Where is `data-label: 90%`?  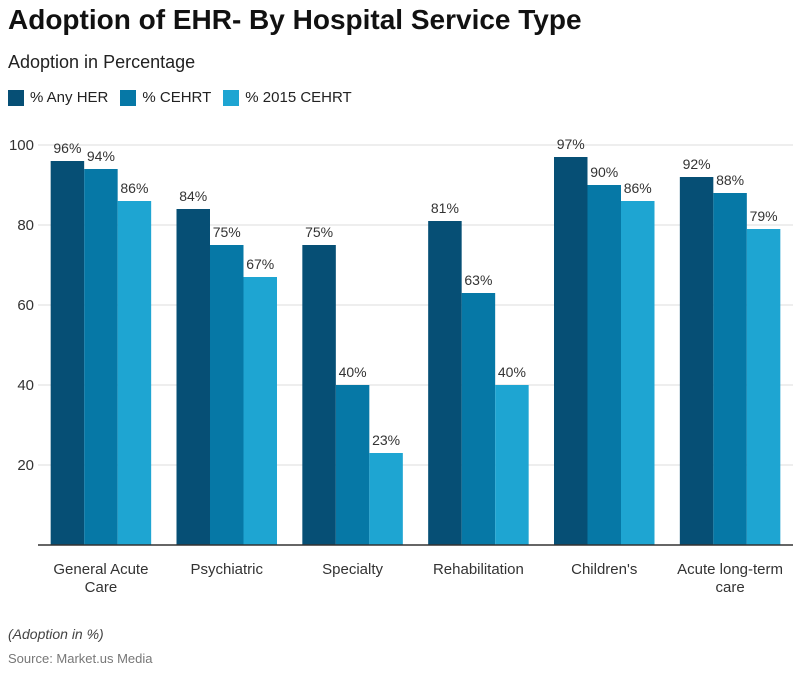 data-label: 90% is located at coordinates (604, 172).